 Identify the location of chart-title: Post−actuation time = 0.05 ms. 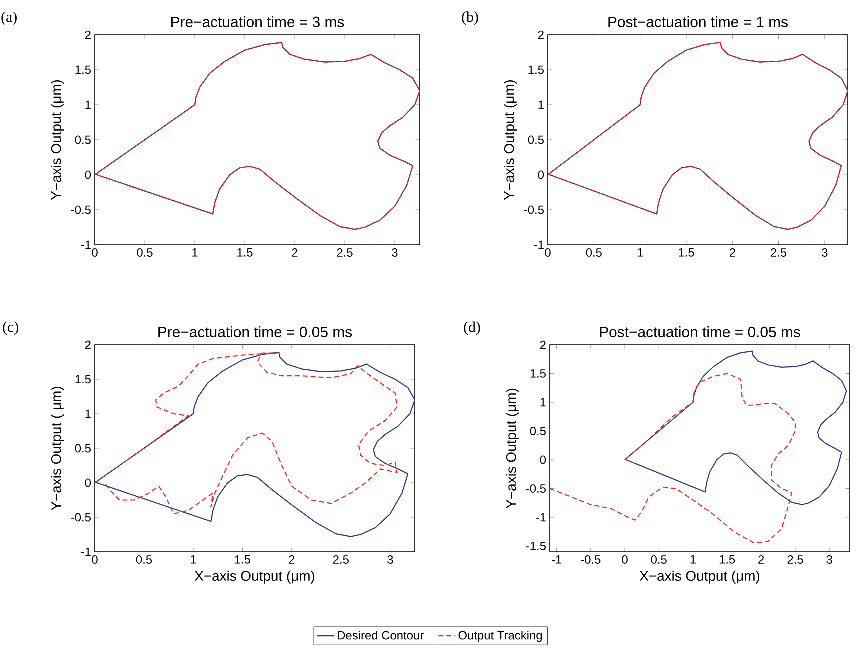
(700, 332).